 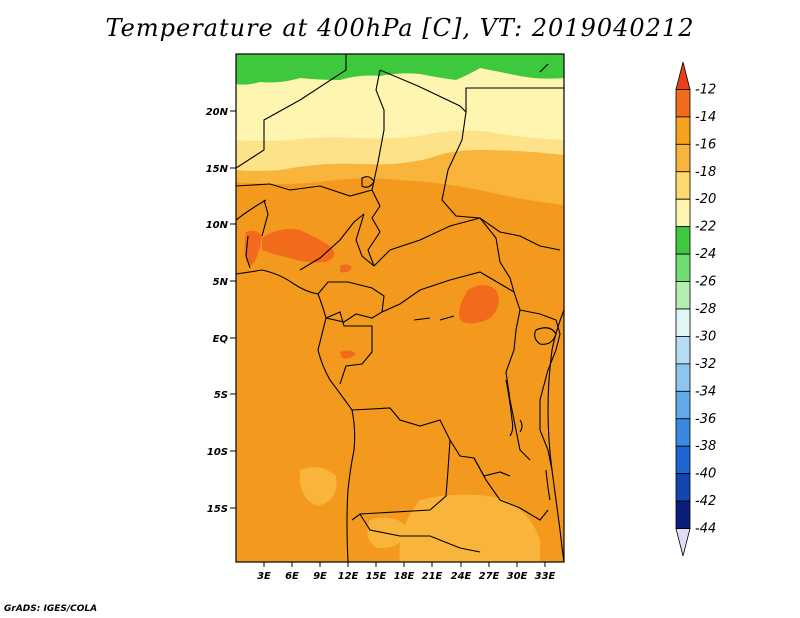 What do you see at coordinates (51, 609) in the screenshot?
I see `grads-credit: GrADS: IGES/COLA` at bounding box center [51, 609].